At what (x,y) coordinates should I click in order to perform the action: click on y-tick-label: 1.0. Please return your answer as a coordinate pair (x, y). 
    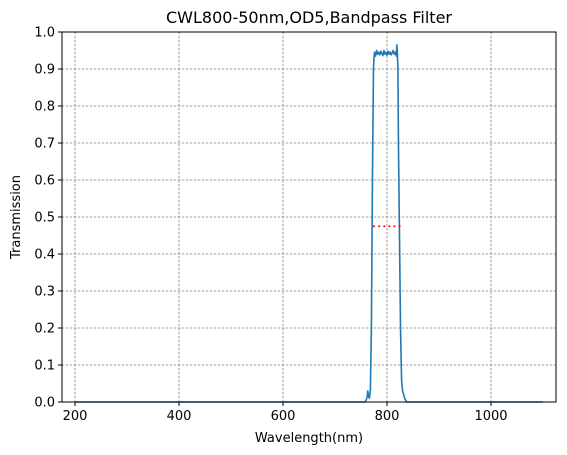
    Looking at the image, I should click on (44, 33).